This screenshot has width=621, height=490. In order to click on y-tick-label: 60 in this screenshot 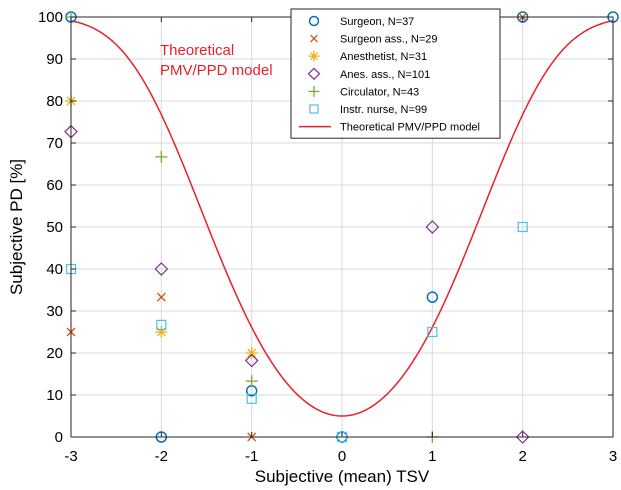, I will do `click(54, 185)`.